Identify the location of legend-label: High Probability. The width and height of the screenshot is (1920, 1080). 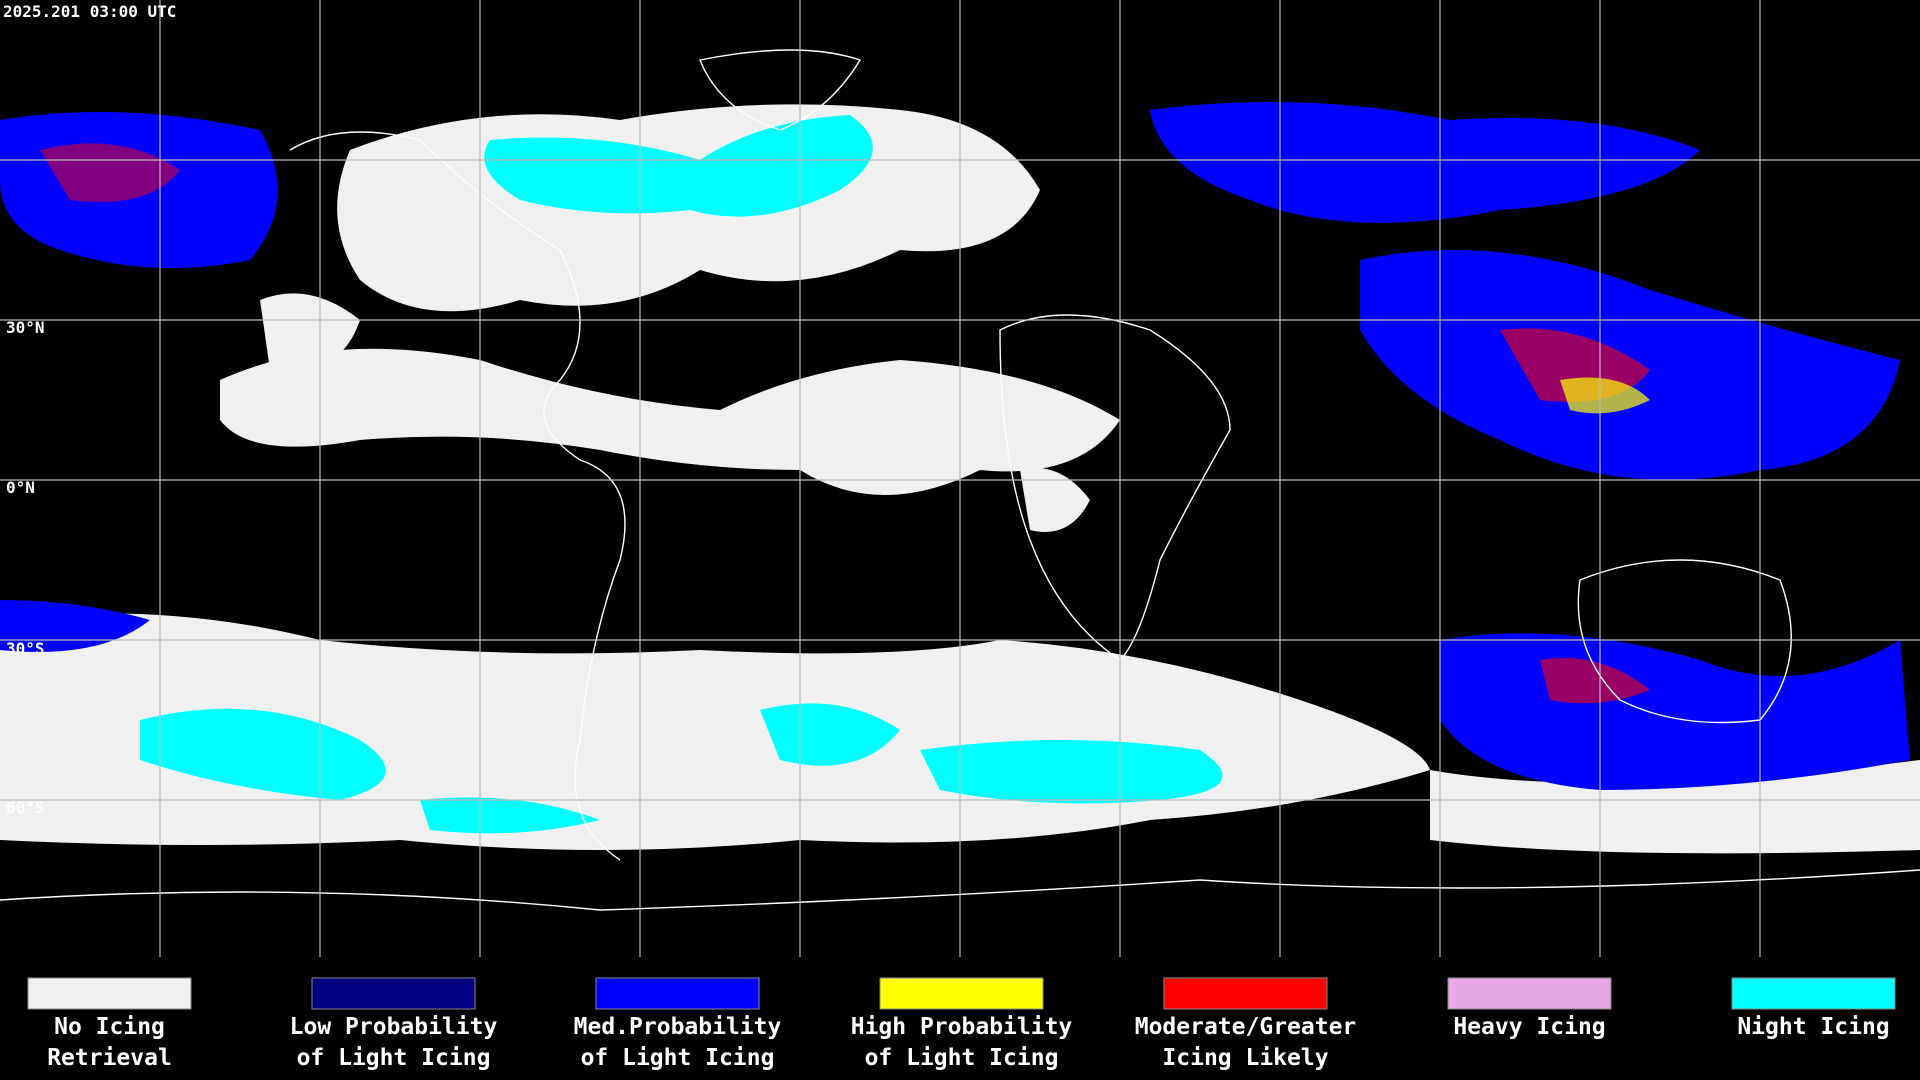
(962, 1027).